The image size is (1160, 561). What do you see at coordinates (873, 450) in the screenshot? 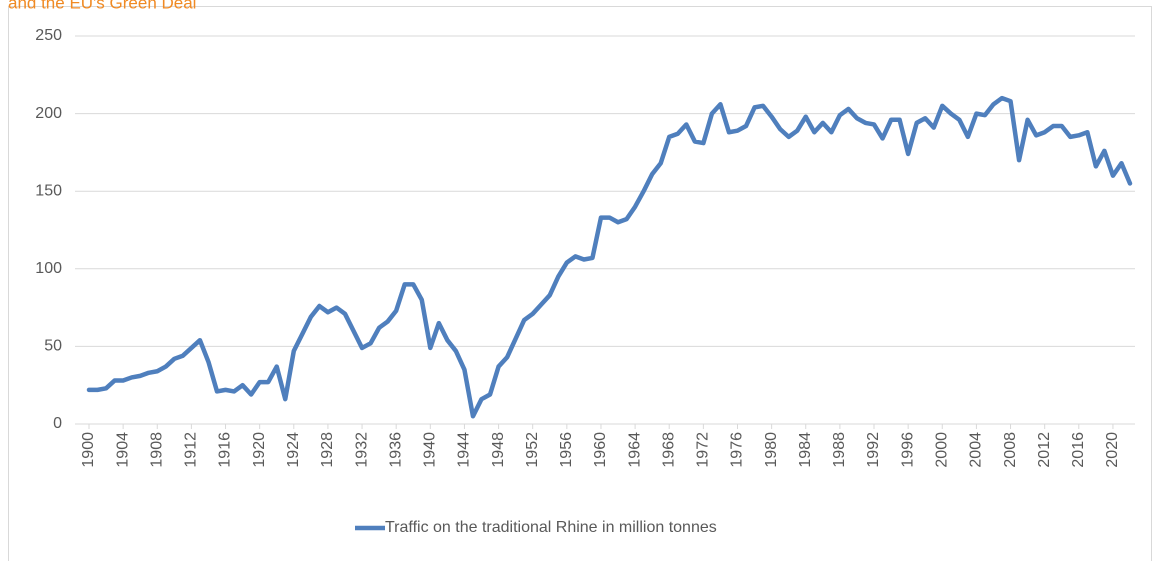
I see `x-tick-label: 1992` at bounding box center [873, 450].